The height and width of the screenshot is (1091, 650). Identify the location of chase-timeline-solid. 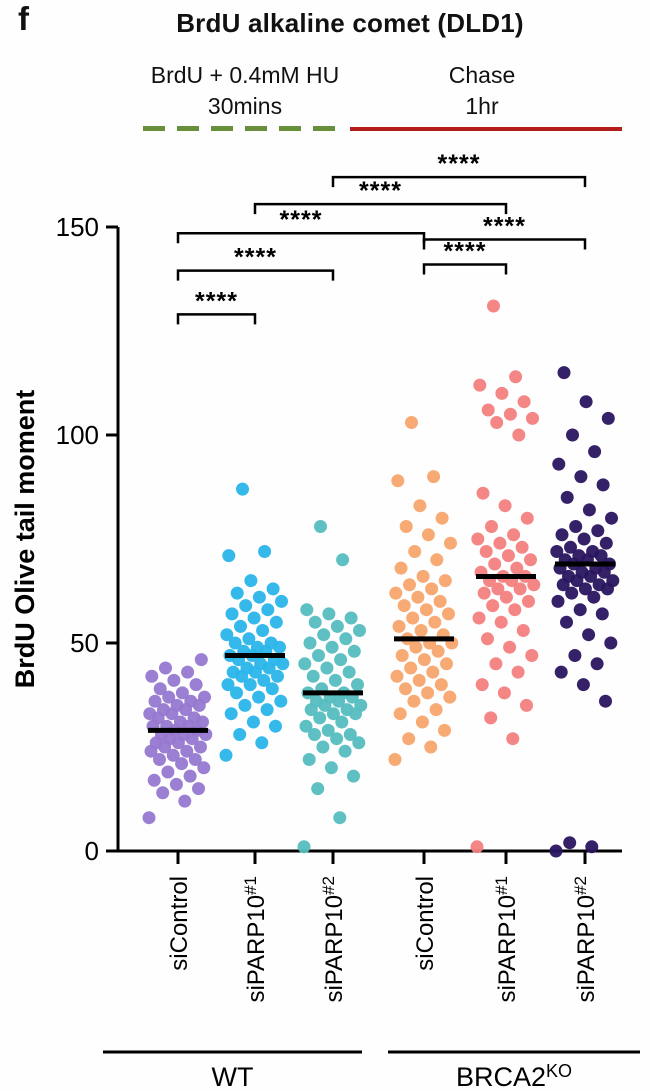
(486, 129).